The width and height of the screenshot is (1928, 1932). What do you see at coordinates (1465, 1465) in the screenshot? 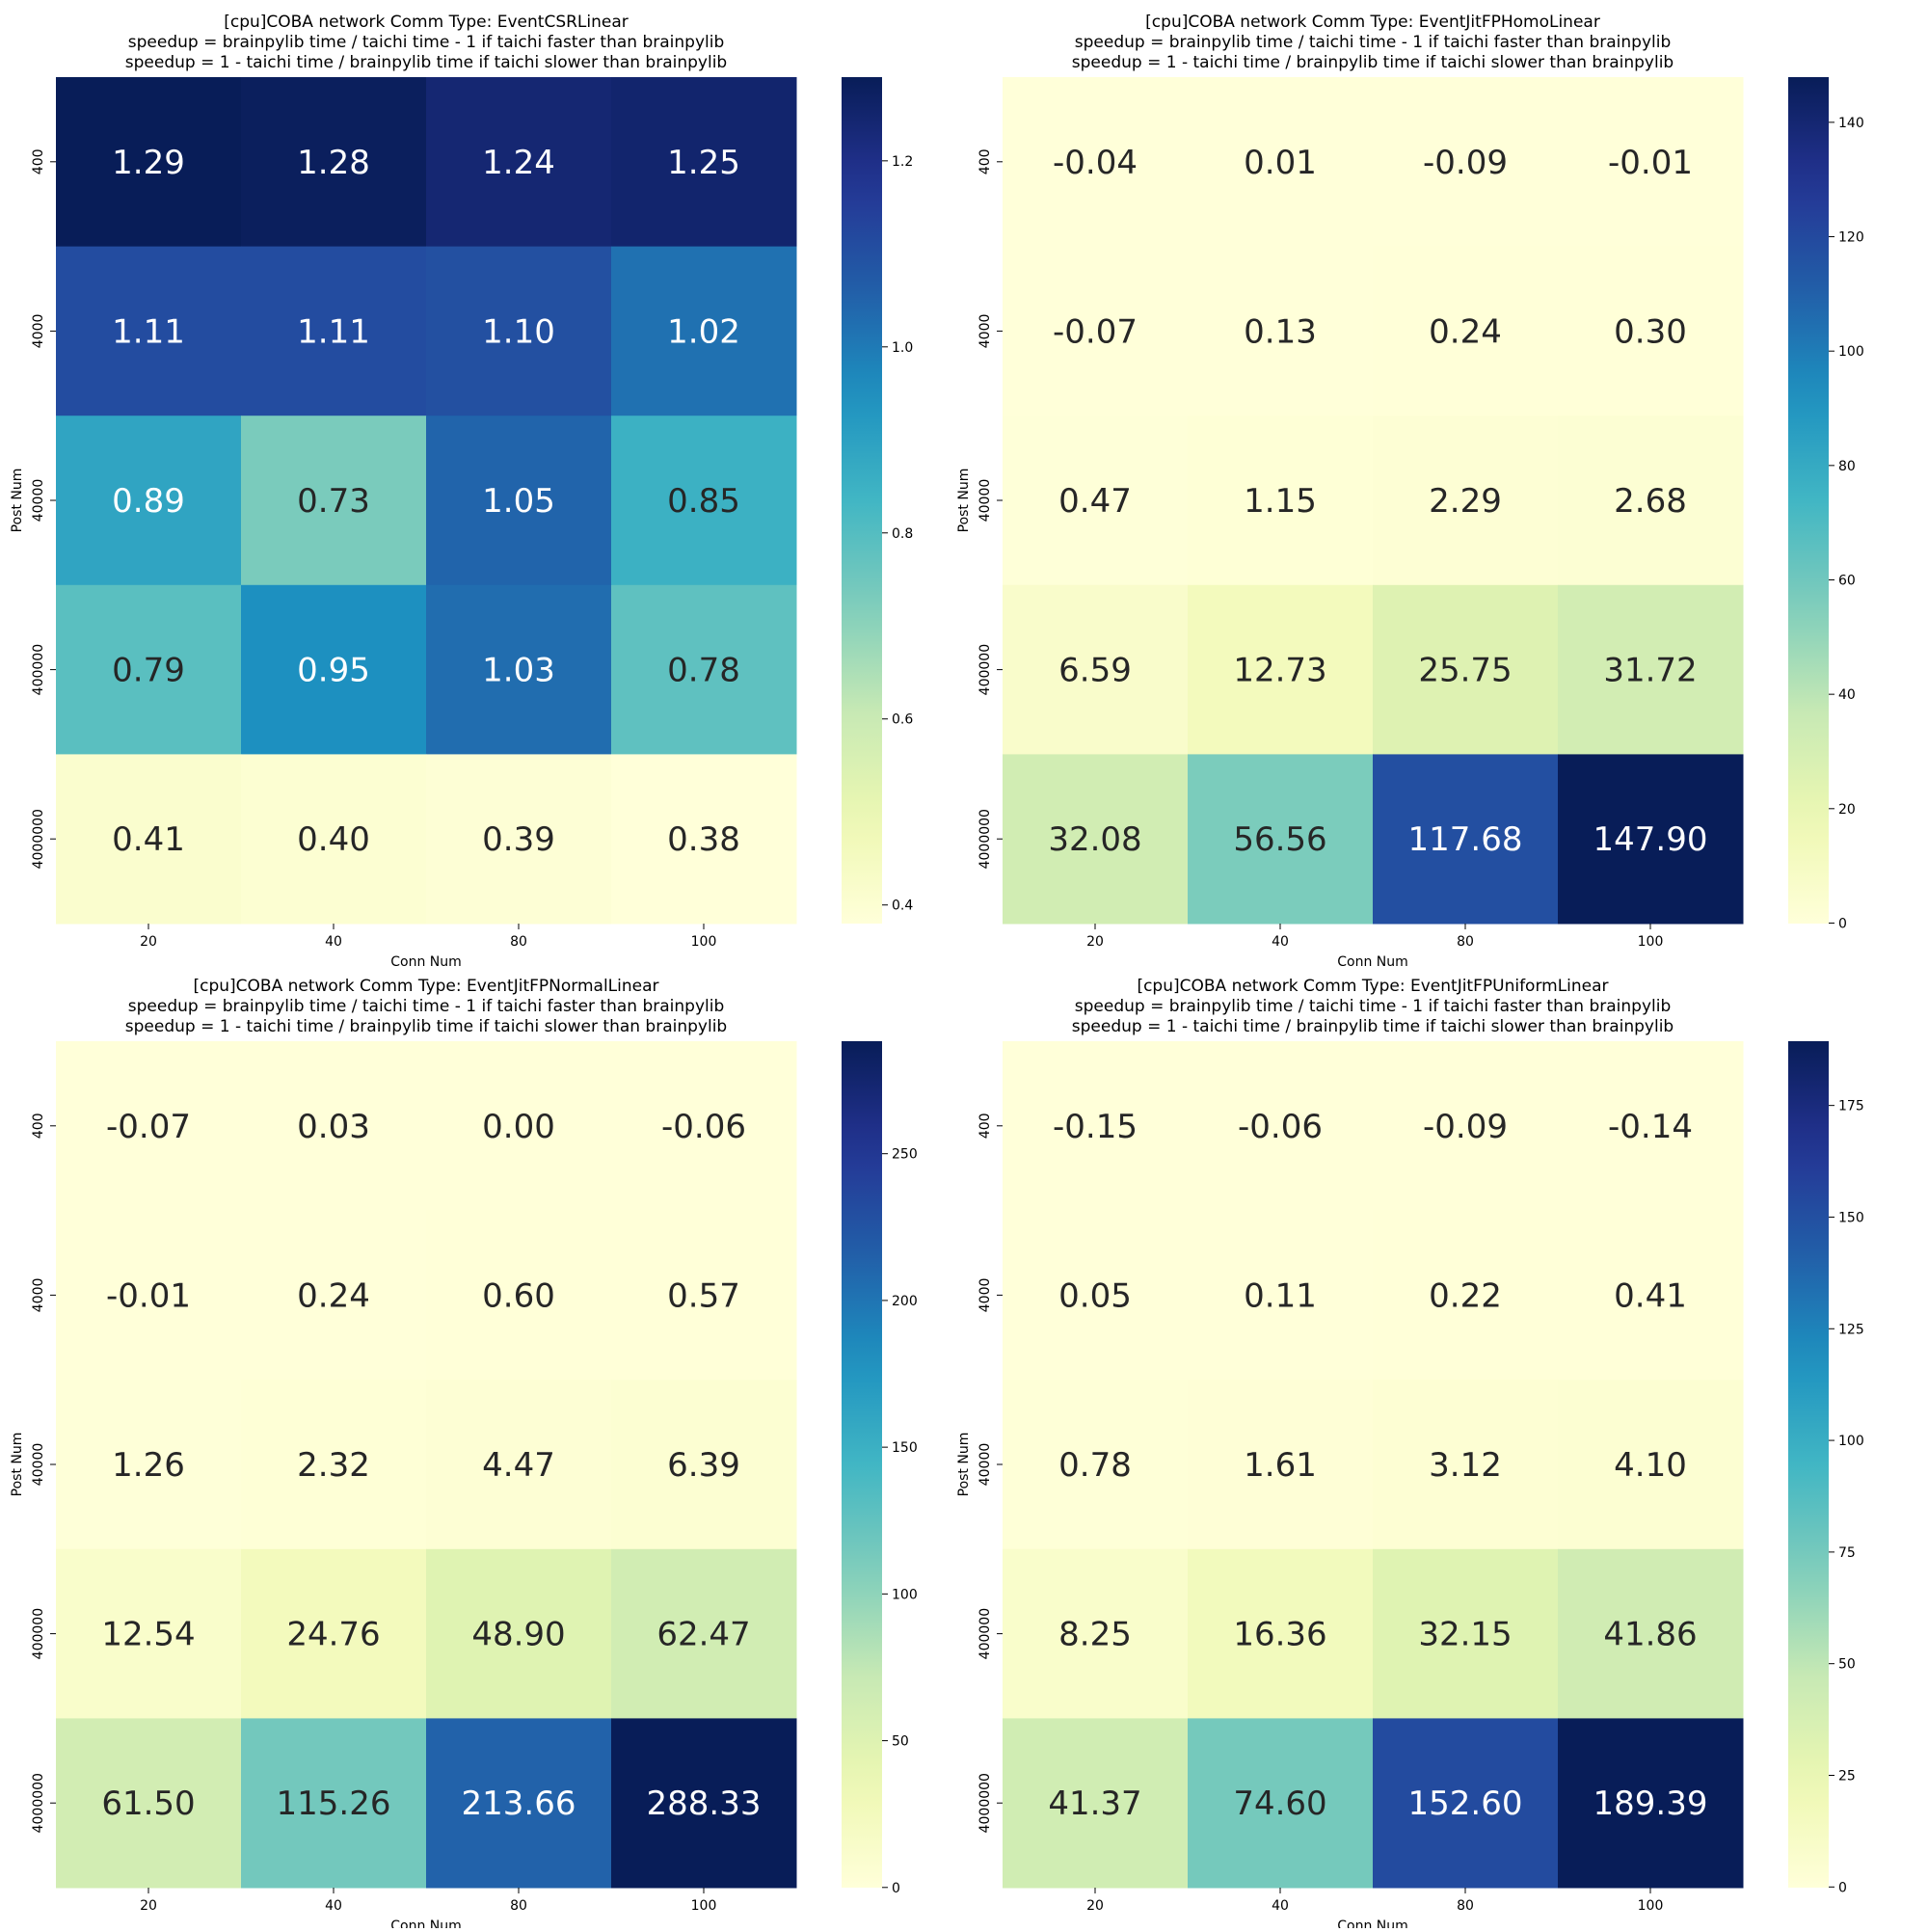
I see `cell-value-label: 3.12` at bounding box center [1465, 1465].